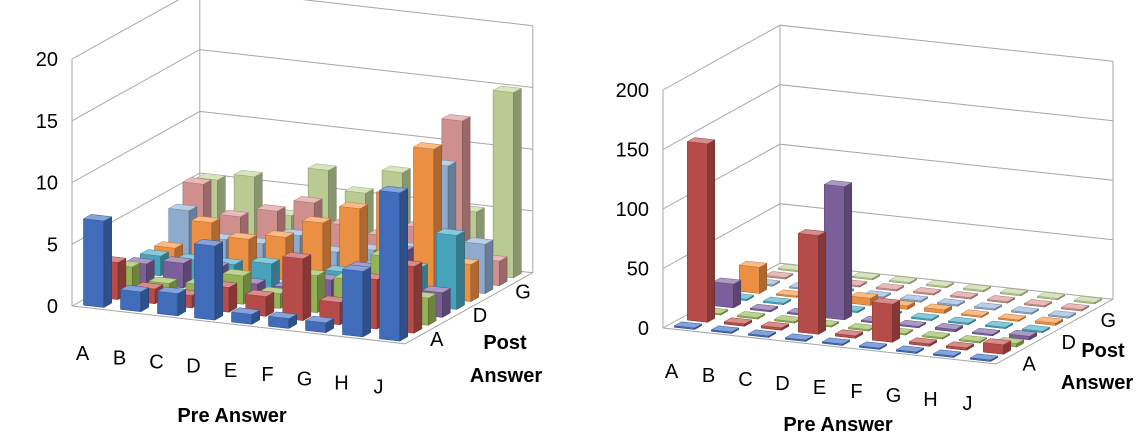 The width and height of the screenshot is (1138, 436). What do you see at coordinates (47, 60) in the screenshot?
I see `y-tick-label: 20` at bounding box center [47, 60].